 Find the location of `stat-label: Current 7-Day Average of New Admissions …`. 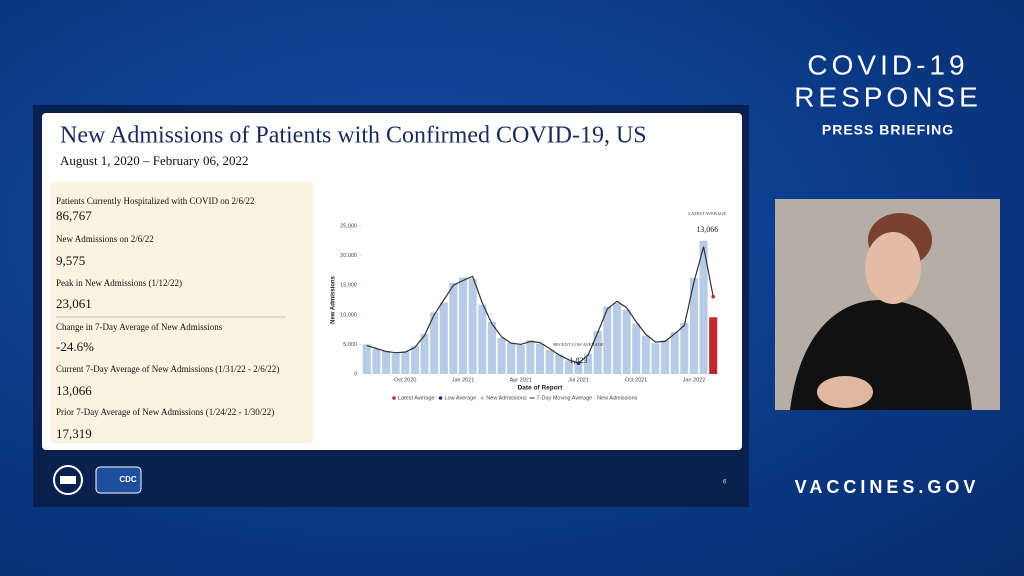

stat-label: Current 7-Day Average of New Admissions … is located at coordinates (167, 369).